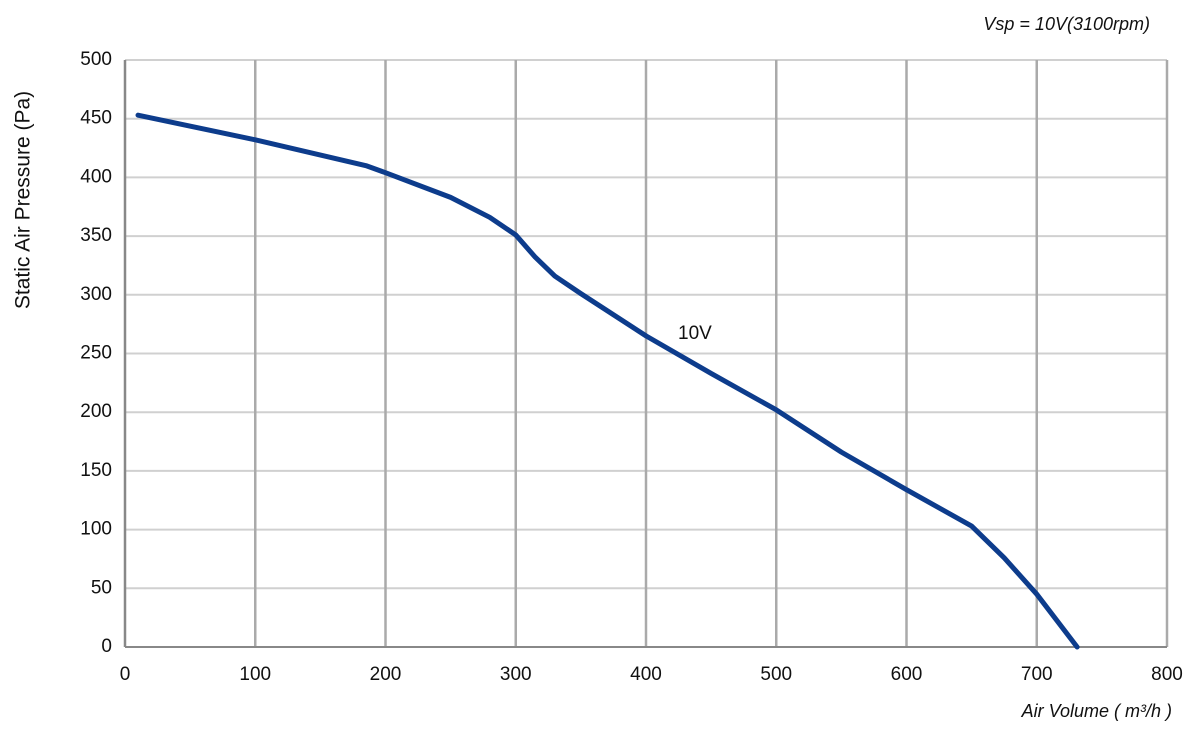 This screenshot has width=1201, height=735. Describe the element at coordinates (96, 353) in the screenshot. I see `y-tick-label: 250` at that location.